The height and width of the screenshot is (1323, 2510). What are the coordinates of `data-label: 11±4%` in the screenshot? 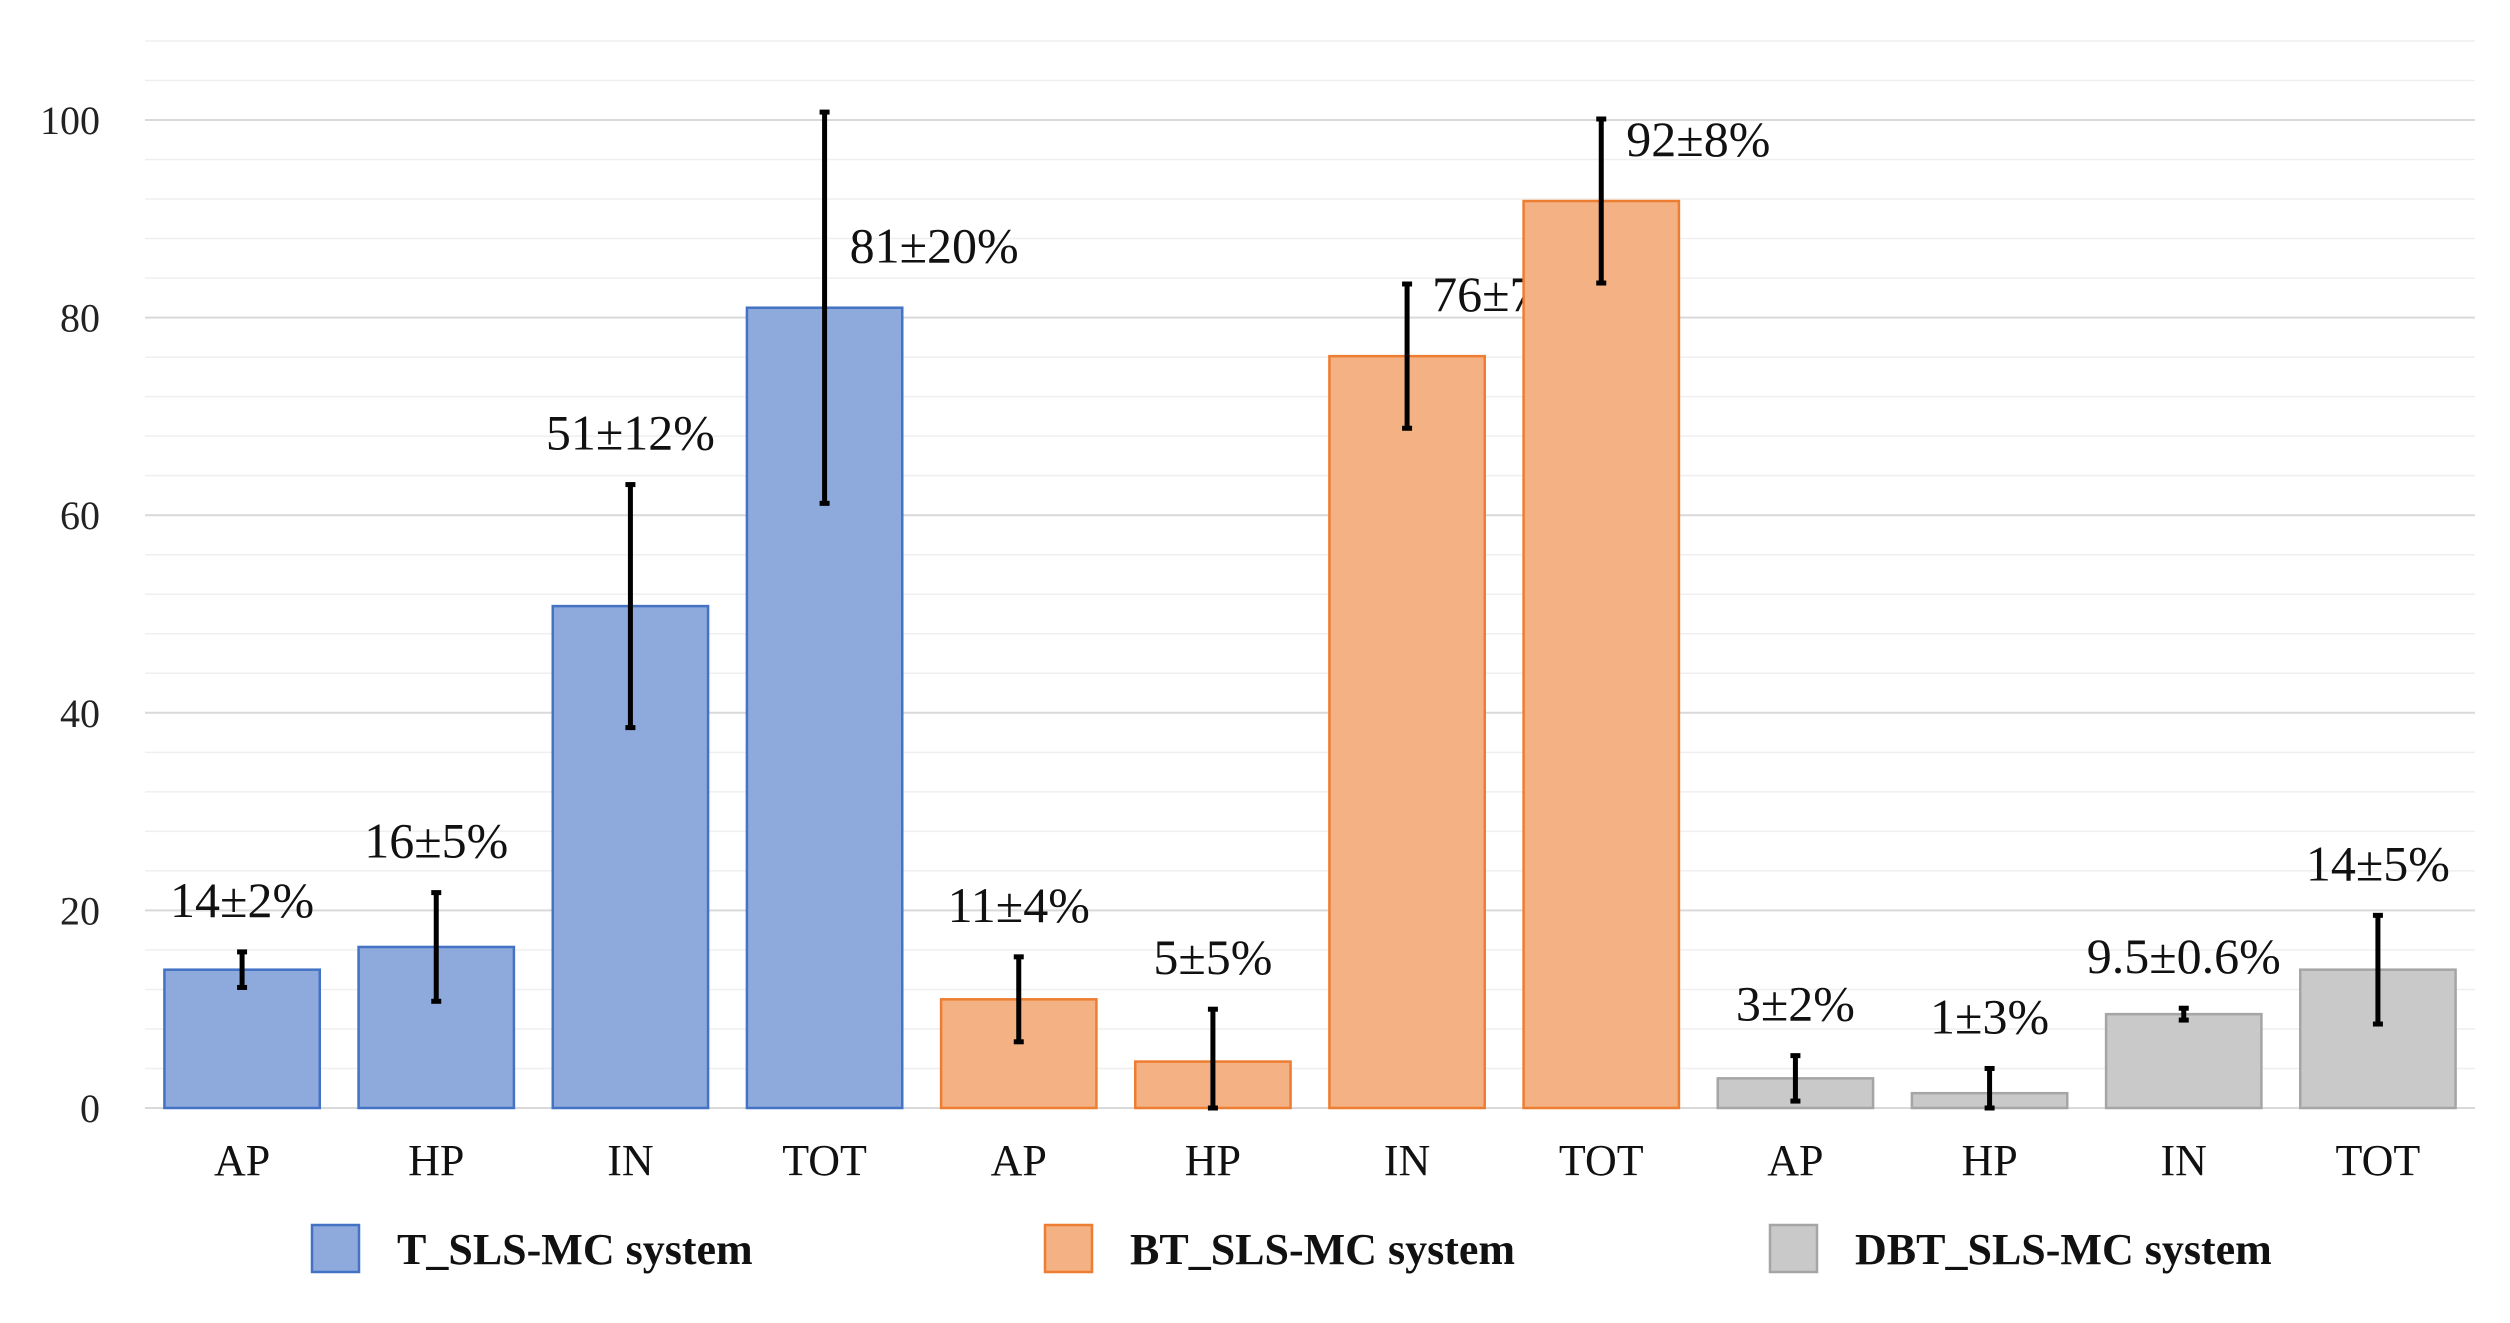 It's located at (1019, 905).